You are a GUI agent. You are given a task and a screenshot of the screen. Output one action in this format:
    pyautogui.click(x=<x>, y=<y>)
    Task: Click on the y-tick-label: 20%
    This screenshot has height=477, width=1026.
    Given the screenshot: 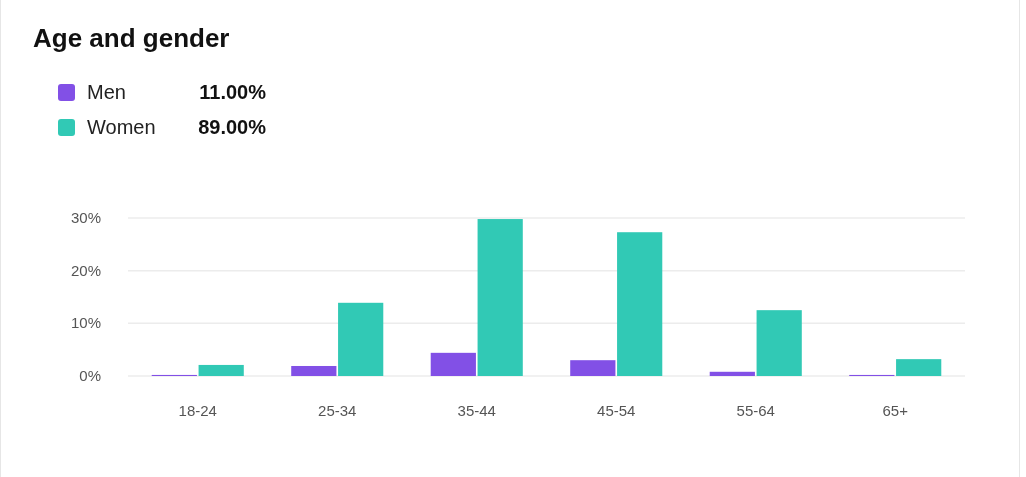 What is the action you would take?
    pyautogui.click(x=85, y=270)
    